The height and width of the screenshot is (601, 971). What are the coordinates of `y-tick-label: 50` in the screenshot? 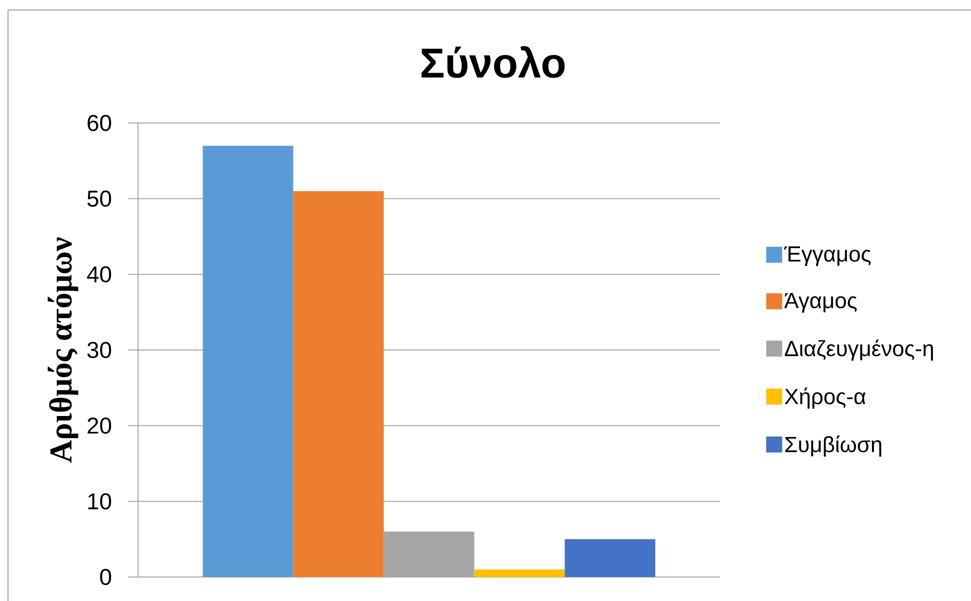 It's located at (99, 198).